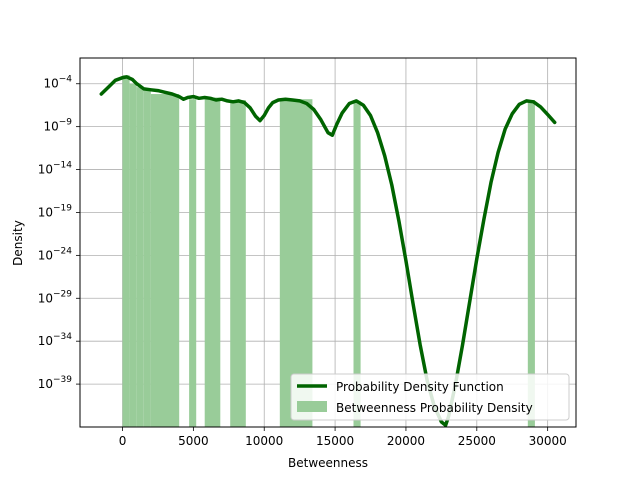 This screenshot has height=484, width=640. I want to click on y-tick-label: 10⁻²⁴, so click(55, 254).